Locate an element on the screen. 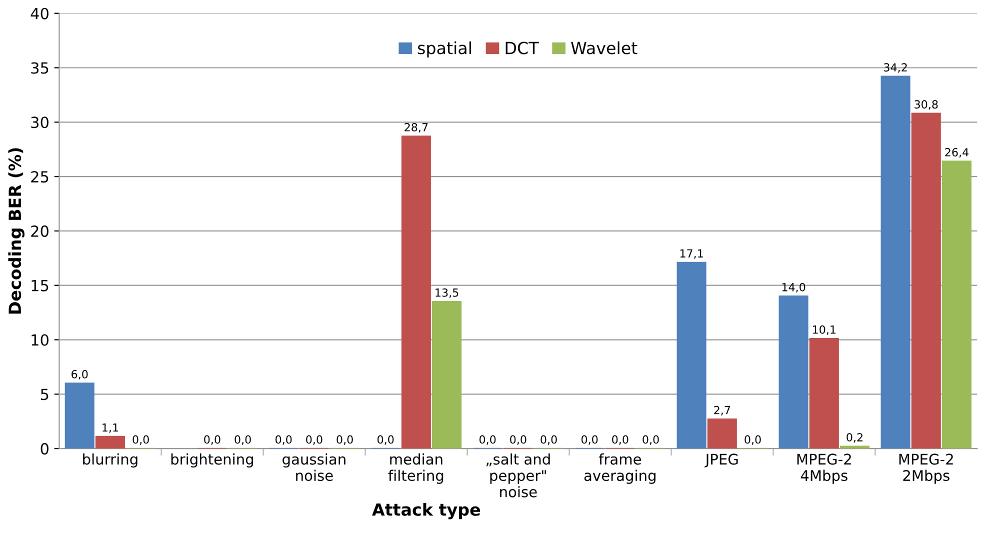 The width and height of the screenshot is (987, 534). x-tick-label: gaussian noise is located at coordinates (314, 467).